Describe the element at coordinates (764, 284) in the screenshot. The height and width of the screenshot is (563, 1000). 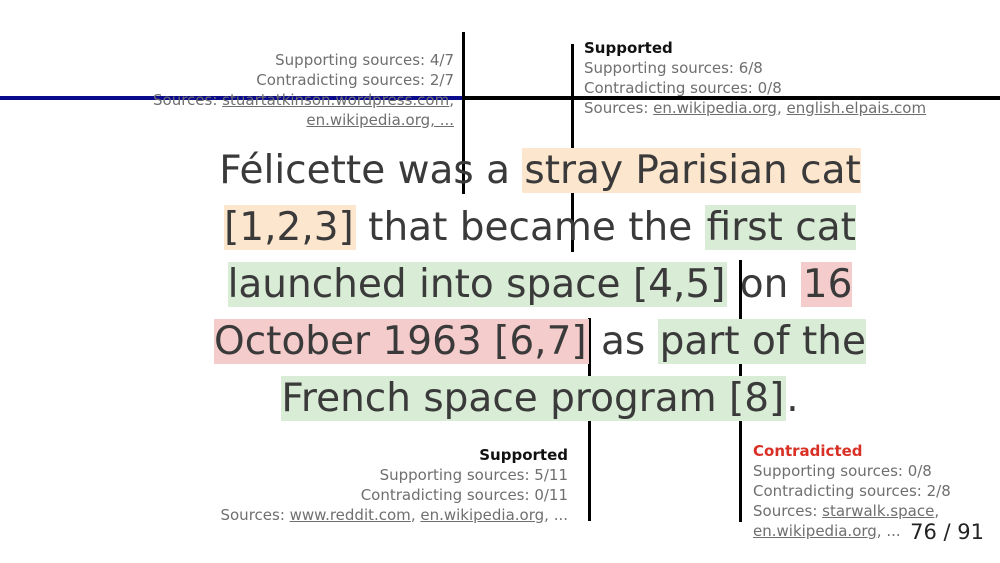
I see `claim-segment: on` at that location.